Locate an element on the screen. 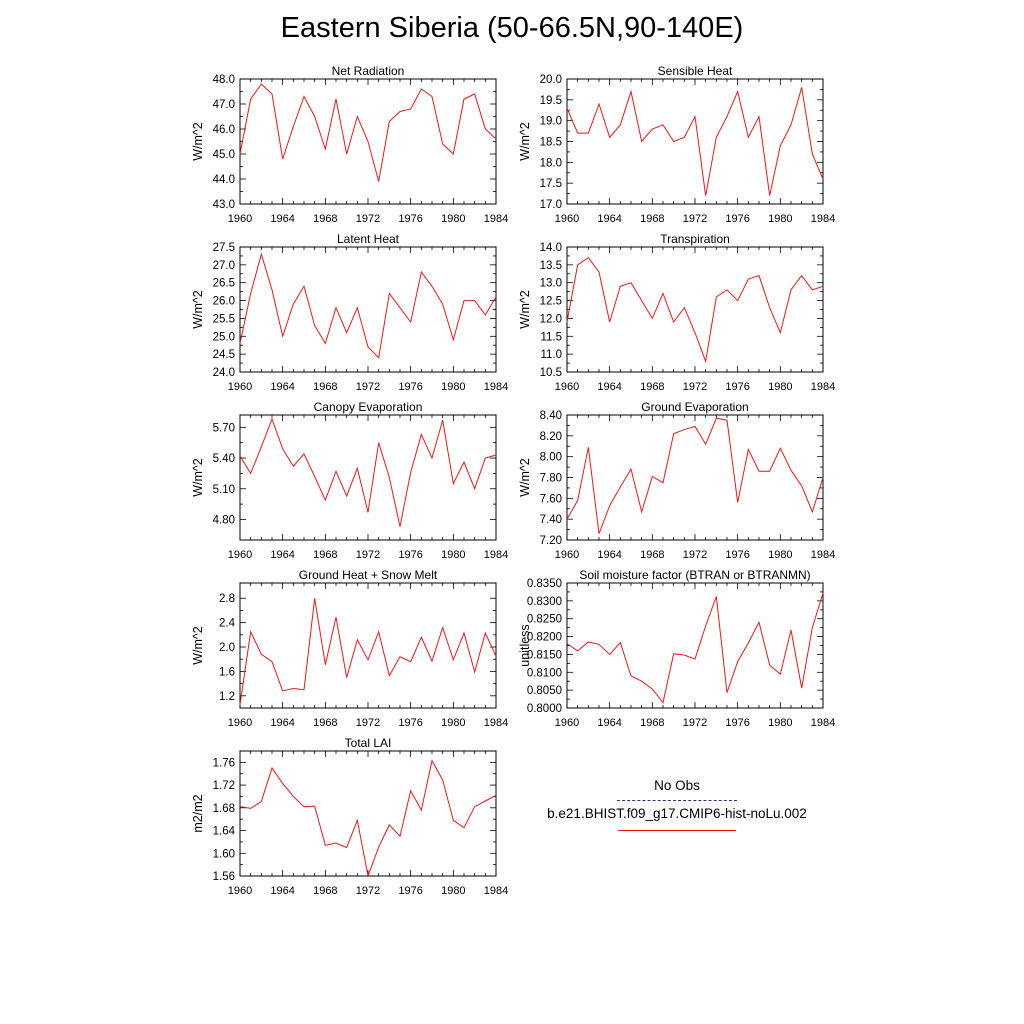 The image size is (1024, 1024). y-tick-label: 27.0 is located at coordinates (224, 266).